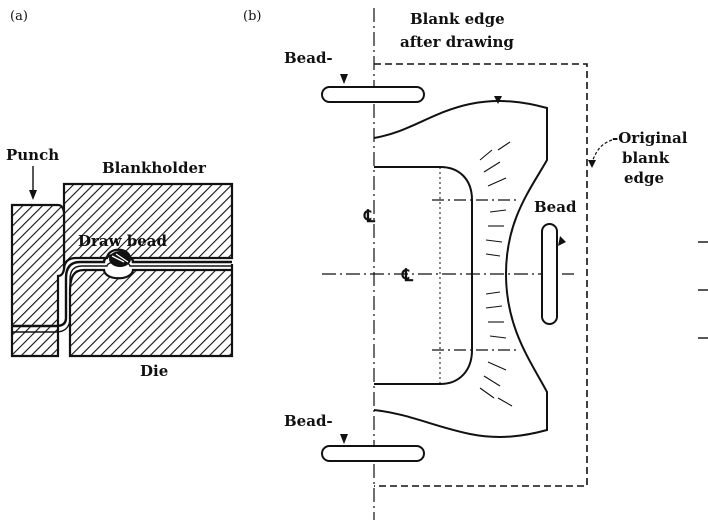 The height and width of the screenshot is (531, 708). Describe the element at coordinates (151, 311) in the screenshot. I see `die-shape` at that location.